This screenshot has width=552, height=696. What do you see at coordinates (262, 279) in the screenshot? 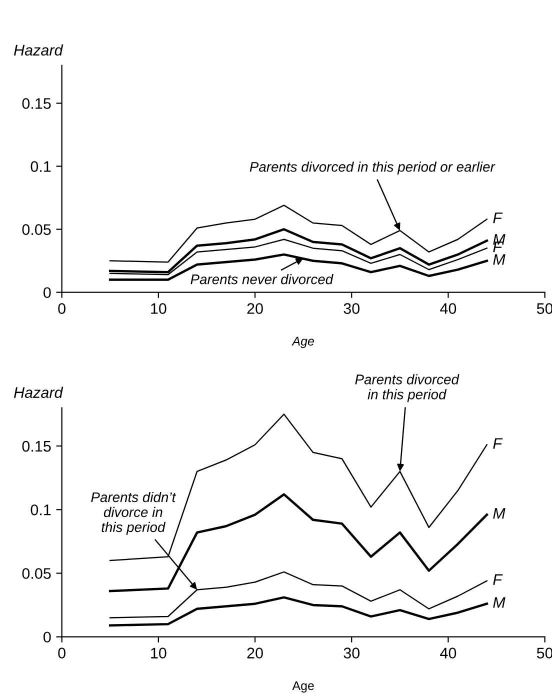
I see `annotation: Parents never divorced` at bounding box center [262, 279].